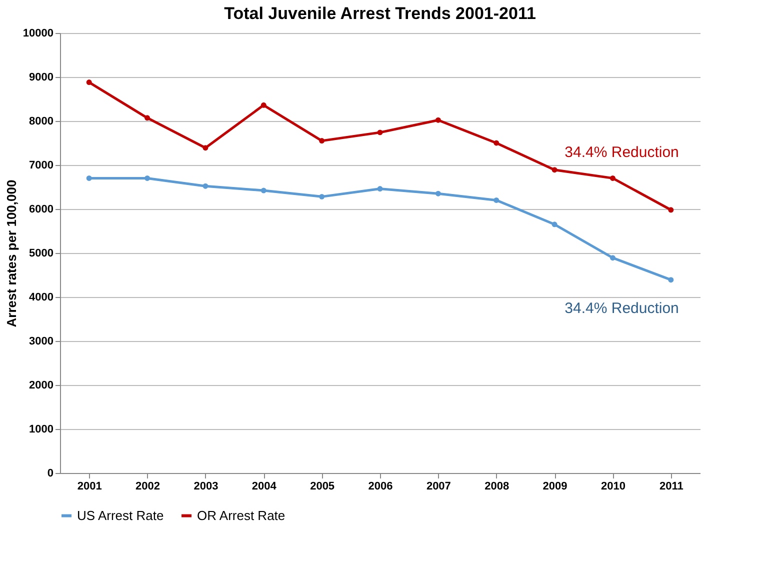  What do you see at coordinates (206, 486) in the screenshot?
I see `x-tick-label: 2003` at bounding box center [206, 486].